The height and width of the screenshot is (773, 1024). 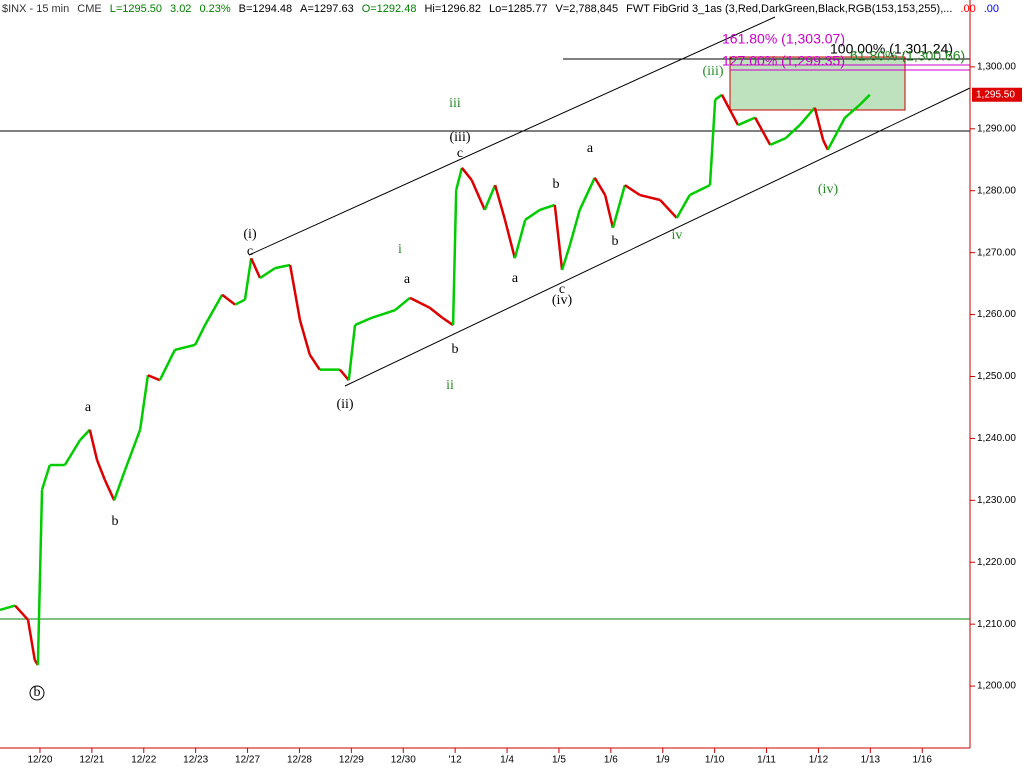 What do you see at coordinates (250, 234) in the screenshot?
I see `wave-label: (i)` at bounding box center [250, 234].